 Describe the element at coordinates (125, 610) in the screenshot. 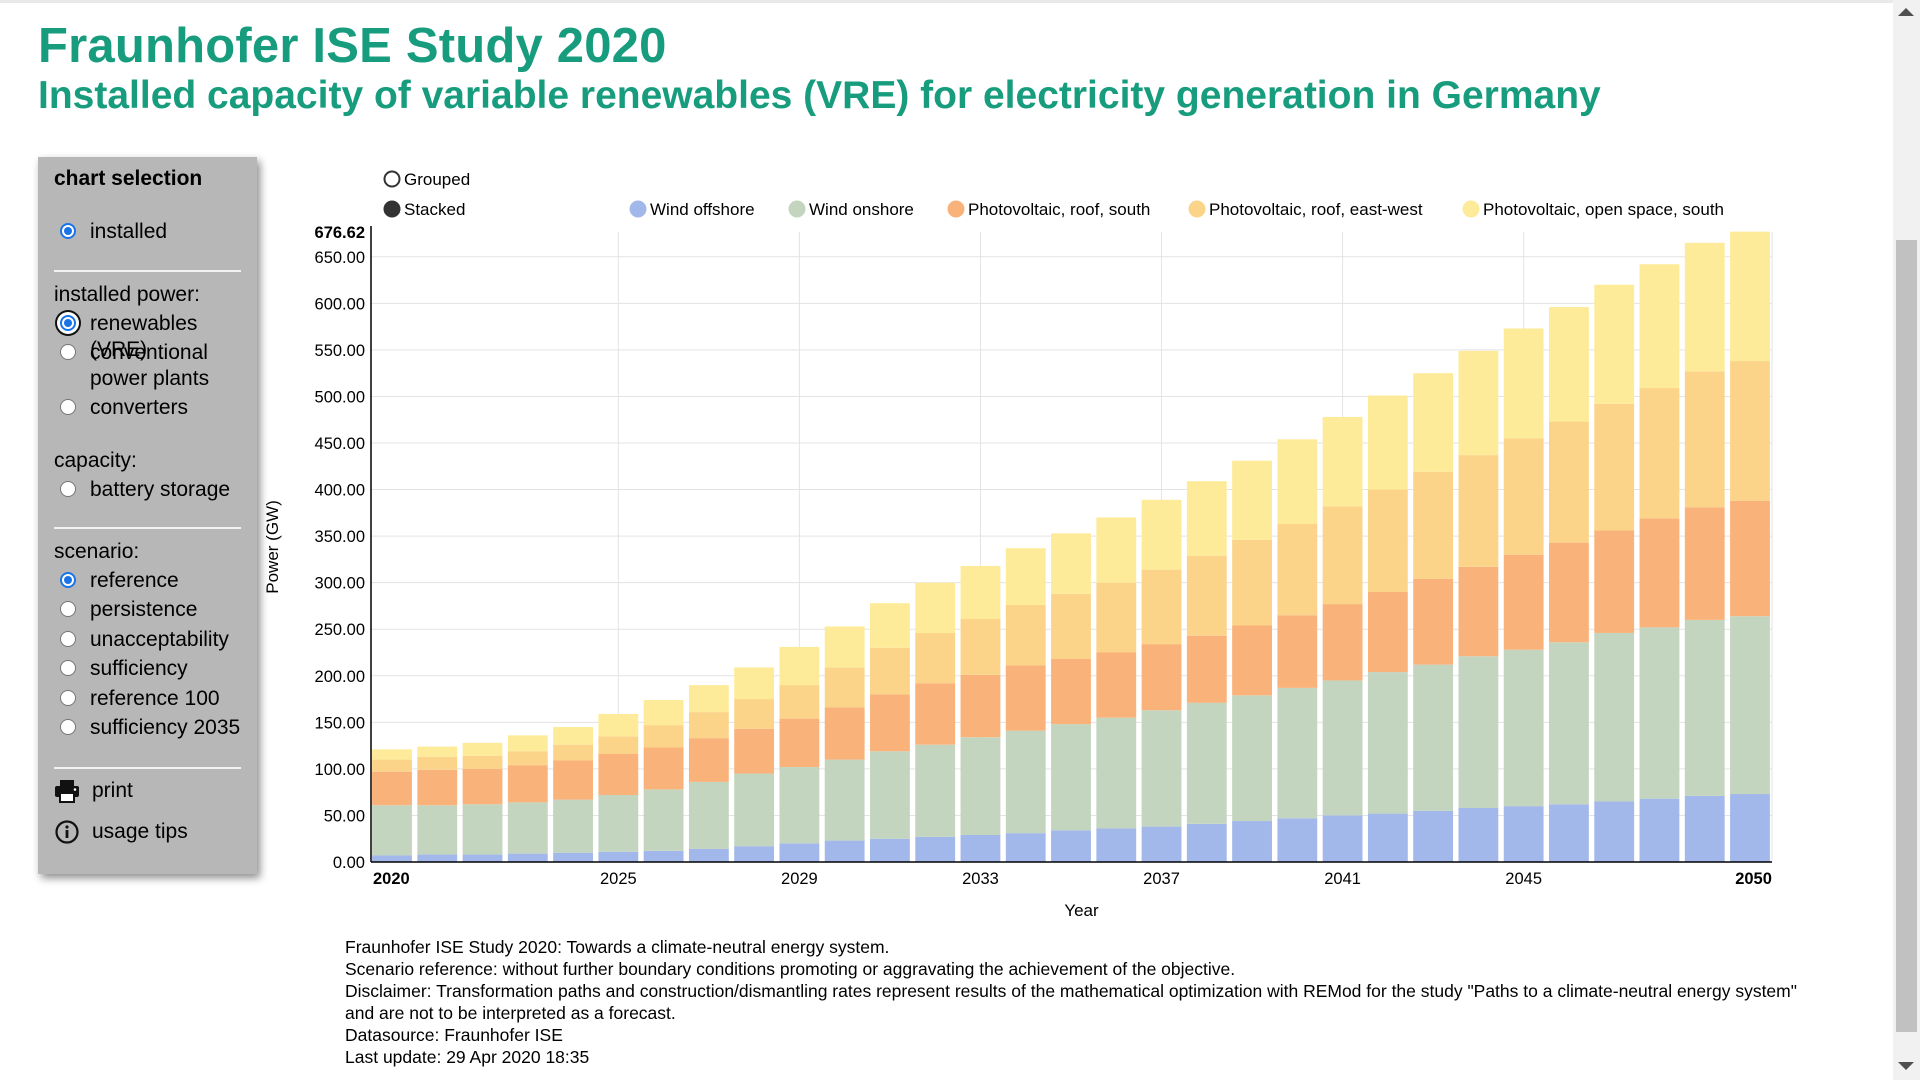

I see `option-scenario-persistence: persistence` at that location.